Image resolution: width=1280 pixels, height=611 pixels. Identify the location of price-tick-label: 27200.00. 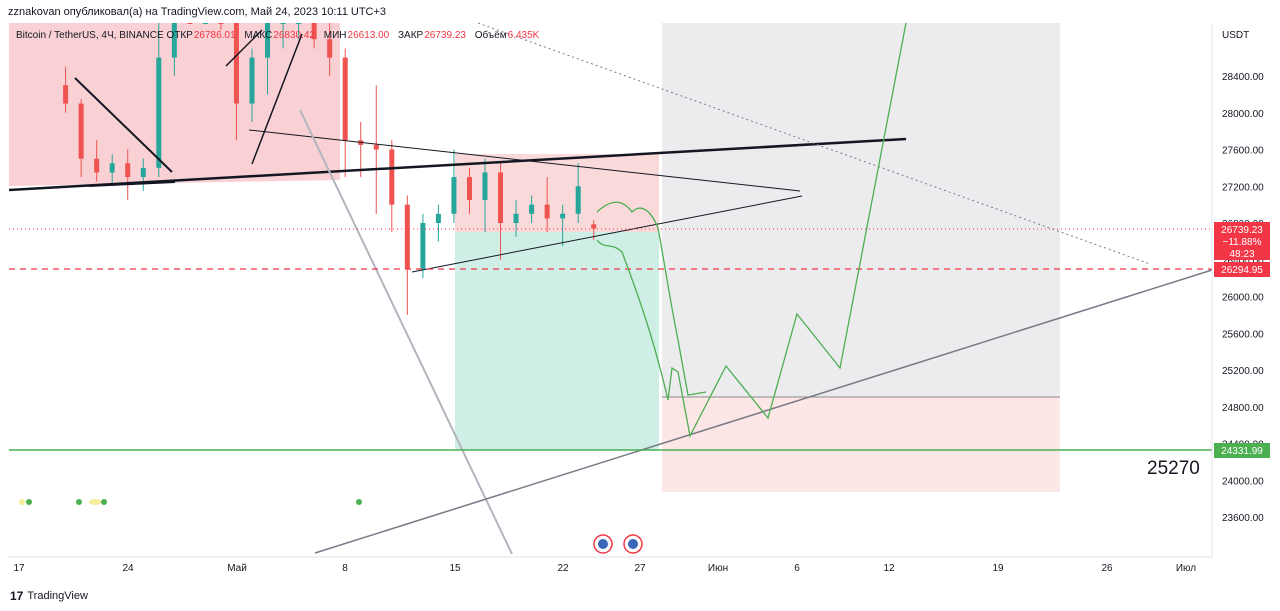
(1243, 187).